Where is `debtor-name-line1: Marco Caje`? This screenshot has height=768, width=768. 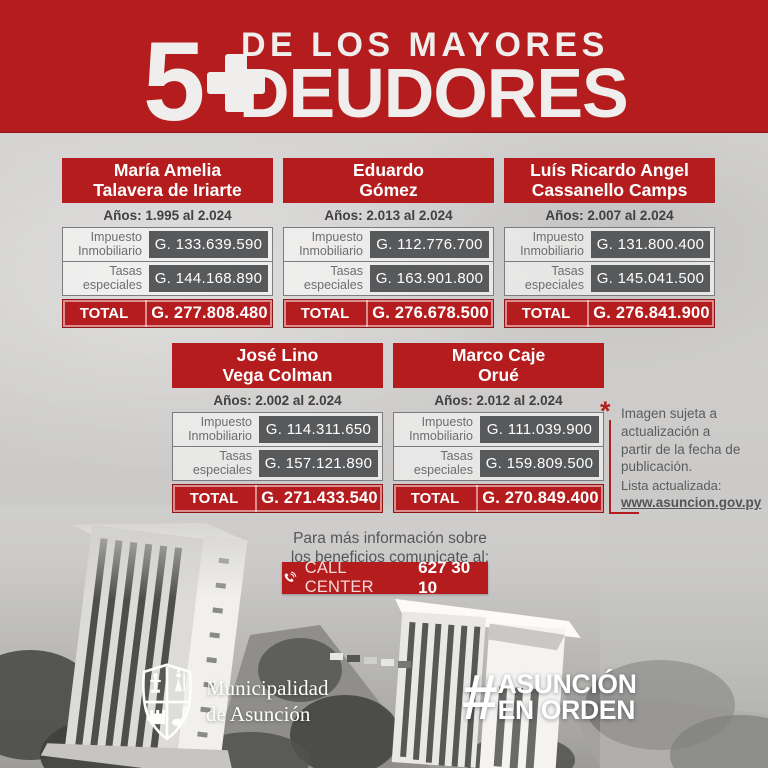 debtor-name-line1: Marco Caje is located at coordinates (498, 354).